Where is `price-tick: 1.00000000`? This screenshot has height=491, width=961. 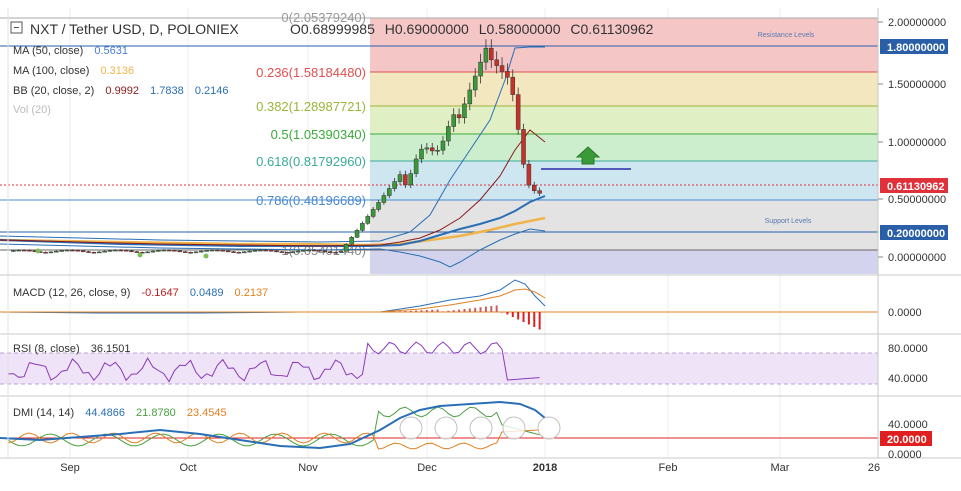 price-tick: 1.00000000 is located at coordinates (917, 143).